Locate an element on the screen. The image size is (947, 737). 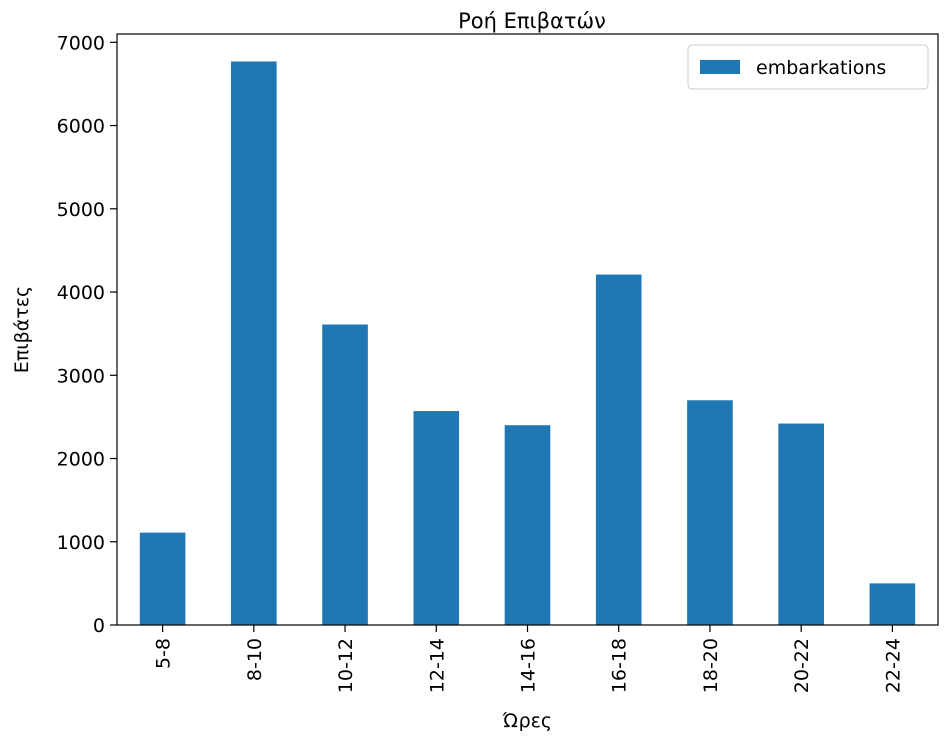
x-tick-label: 22-24 is located at coordinates (893, 665).